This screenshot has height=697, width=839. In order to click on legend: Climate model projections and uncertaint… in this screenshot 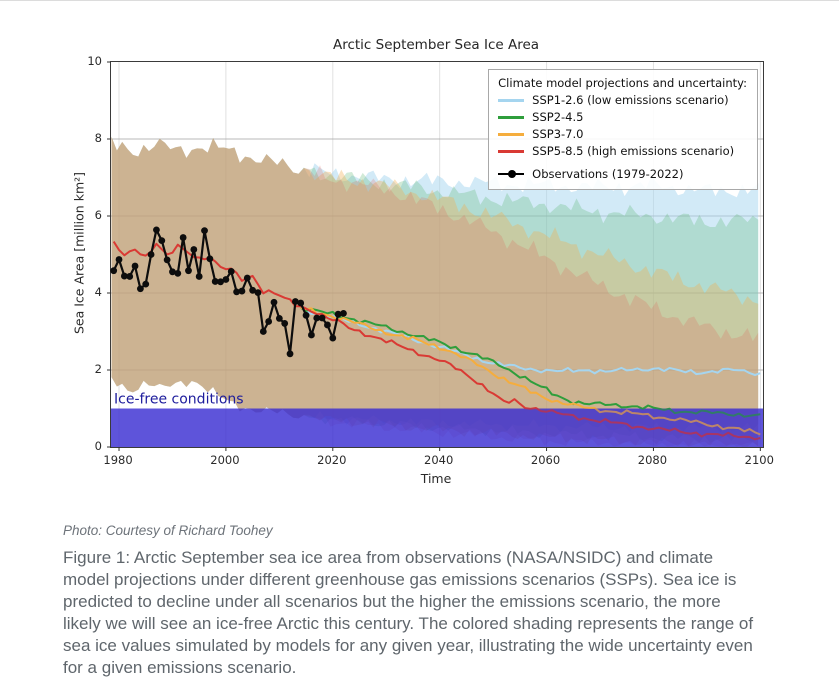, I will do `click(623, 129)`.